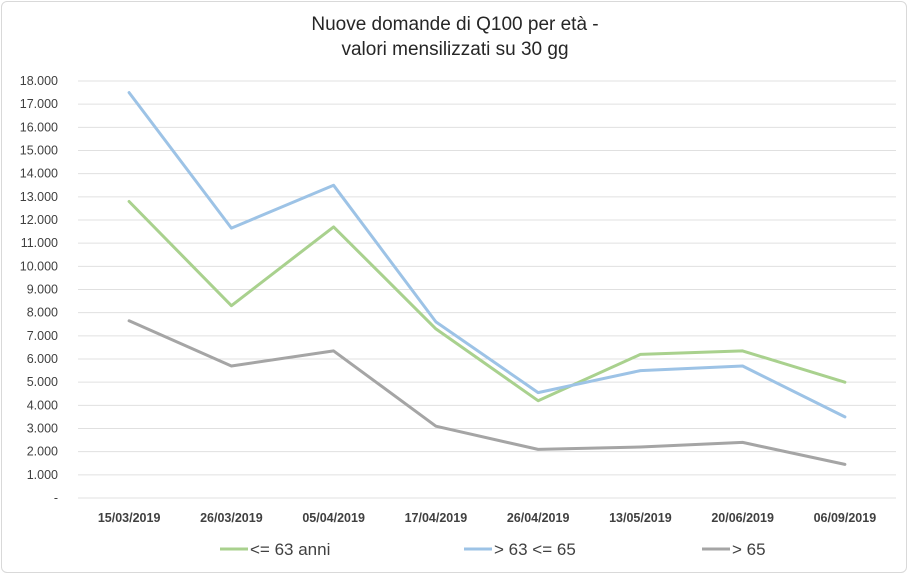 This screenshot has width=910, height=576. What do you see at coordinates (39, 174) in the screenshot?
I see `y-tick-label: 14.000` at bounding box center [39, 174].